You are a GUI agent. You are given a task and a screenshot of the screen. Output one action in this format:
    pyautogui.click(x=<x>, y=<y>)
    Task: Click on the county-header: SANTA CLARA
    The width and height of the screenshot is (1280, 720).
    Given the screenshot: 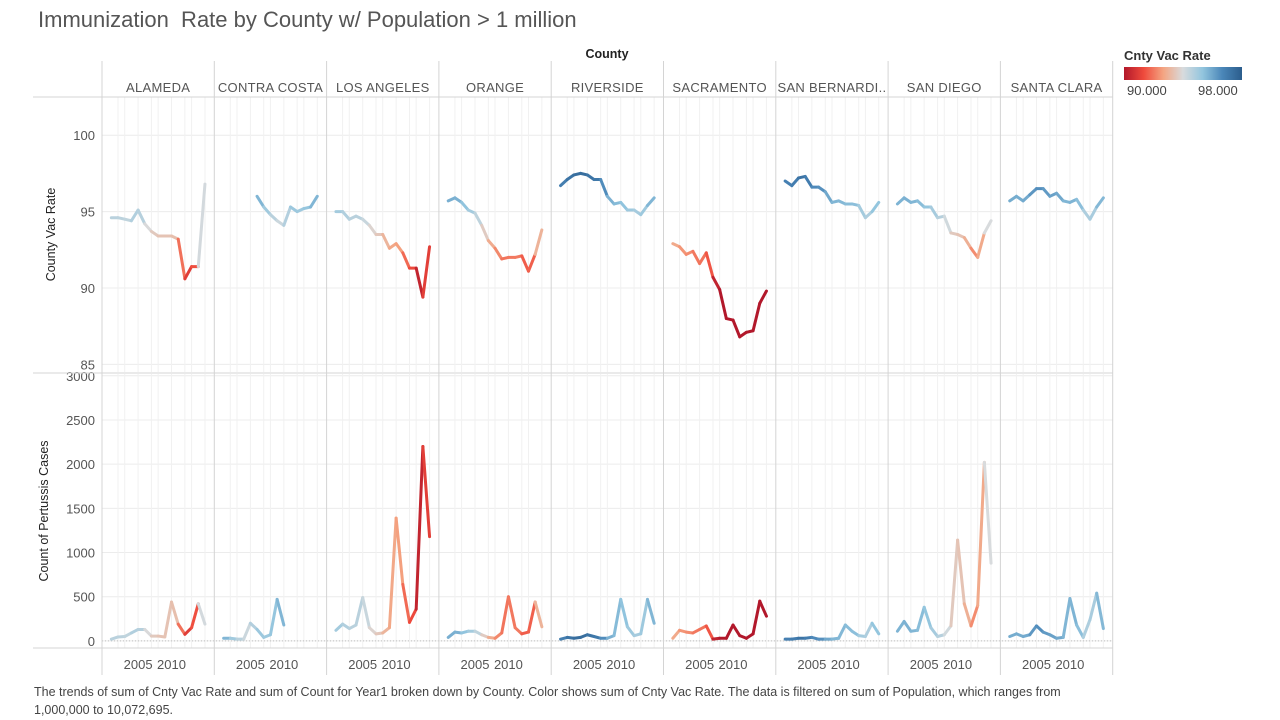 What is the action you would take?
    pyautogui.click(x=1057, y=87)
    